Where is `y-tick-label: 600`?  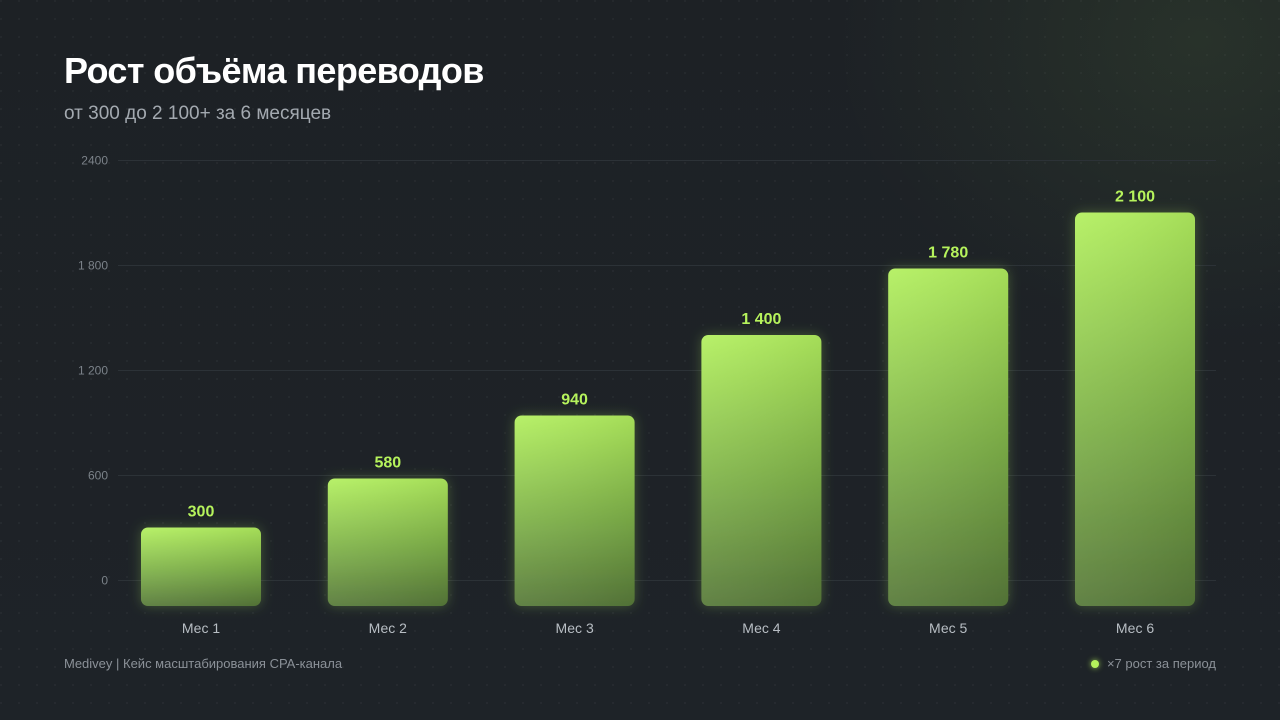
y-tick-label: 600 is located at coordinates (98, 476).